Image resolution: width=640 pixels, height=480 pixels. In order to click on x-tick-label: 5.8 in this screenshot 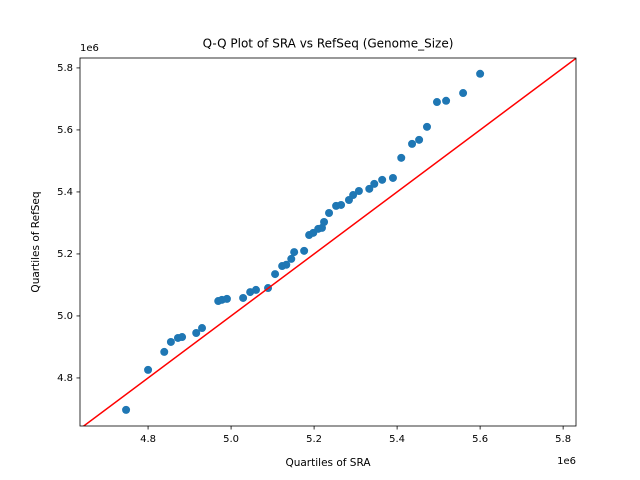, I will do `click(563, 439)`.